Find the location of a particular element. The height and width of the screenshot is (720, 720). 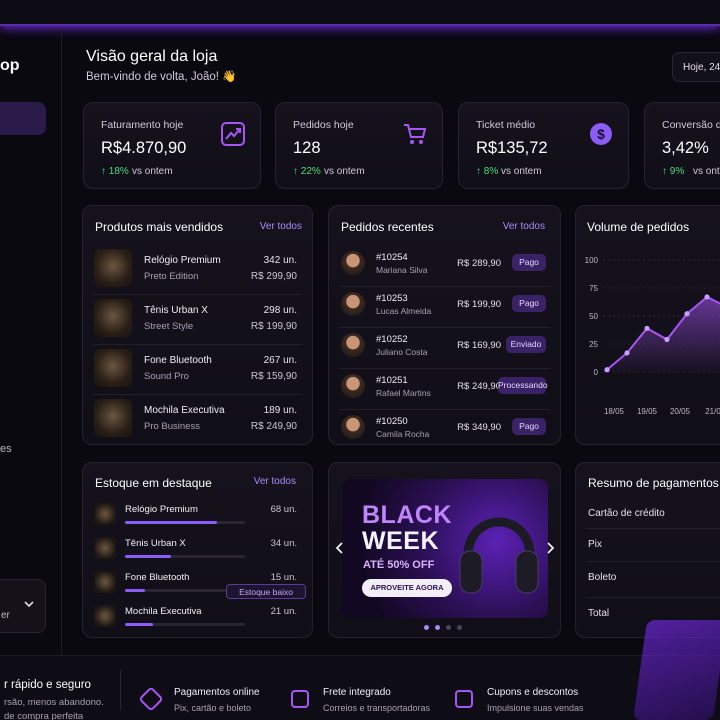

stock-track is located at coordinates (185, 624).